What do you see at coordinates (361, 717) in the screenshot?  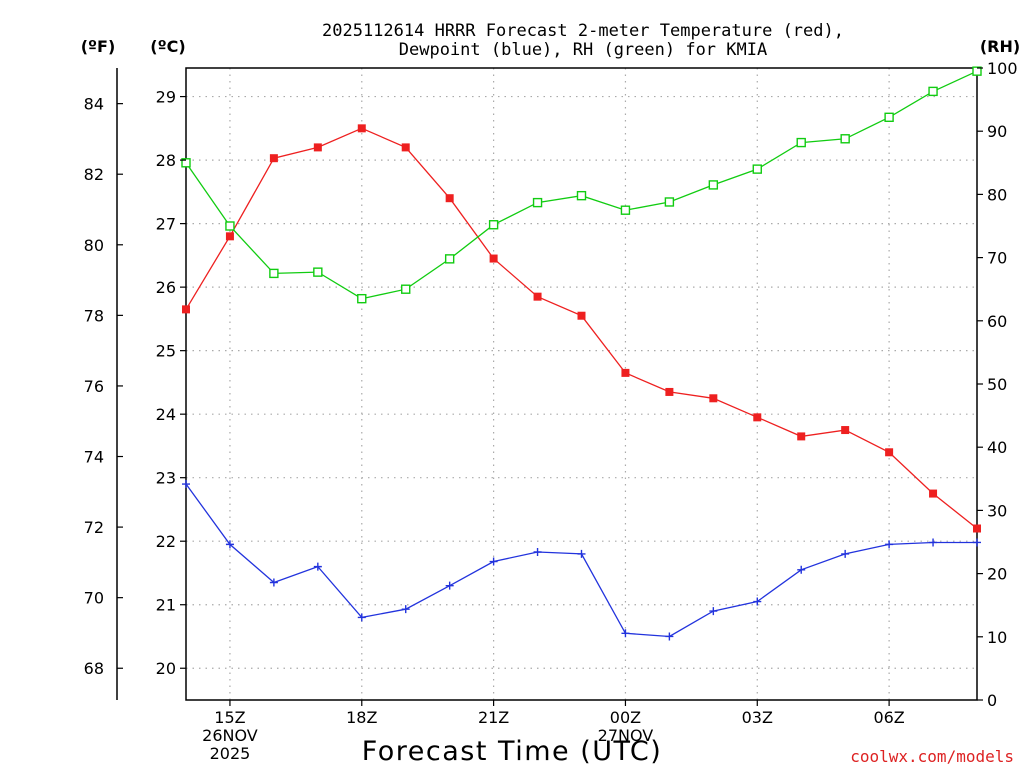 I see `x-tick-label: 18Z` at bounding box center [361, 717].